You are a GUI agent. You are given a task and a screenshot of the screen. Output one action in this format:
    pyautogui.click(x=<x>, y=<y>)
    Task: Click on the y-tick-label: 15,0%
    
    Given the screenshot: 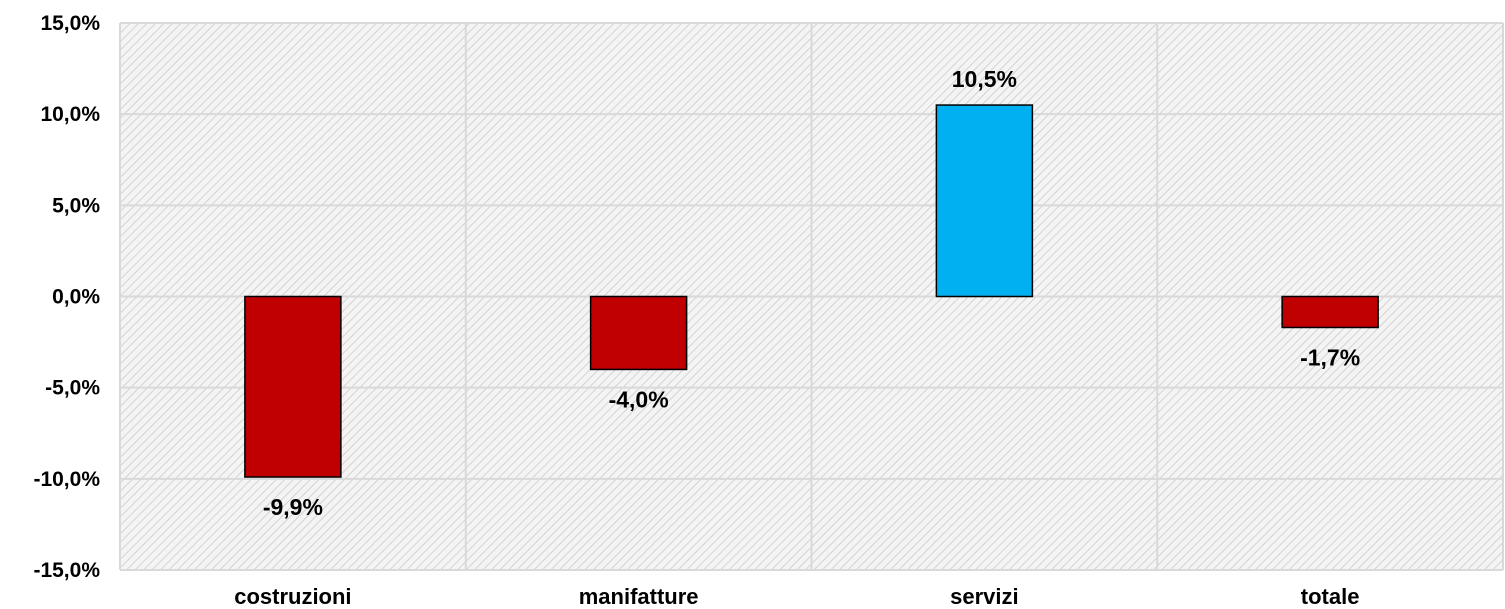 What is the action you would take?
    pyautogui.click(x=70, y=23)
    